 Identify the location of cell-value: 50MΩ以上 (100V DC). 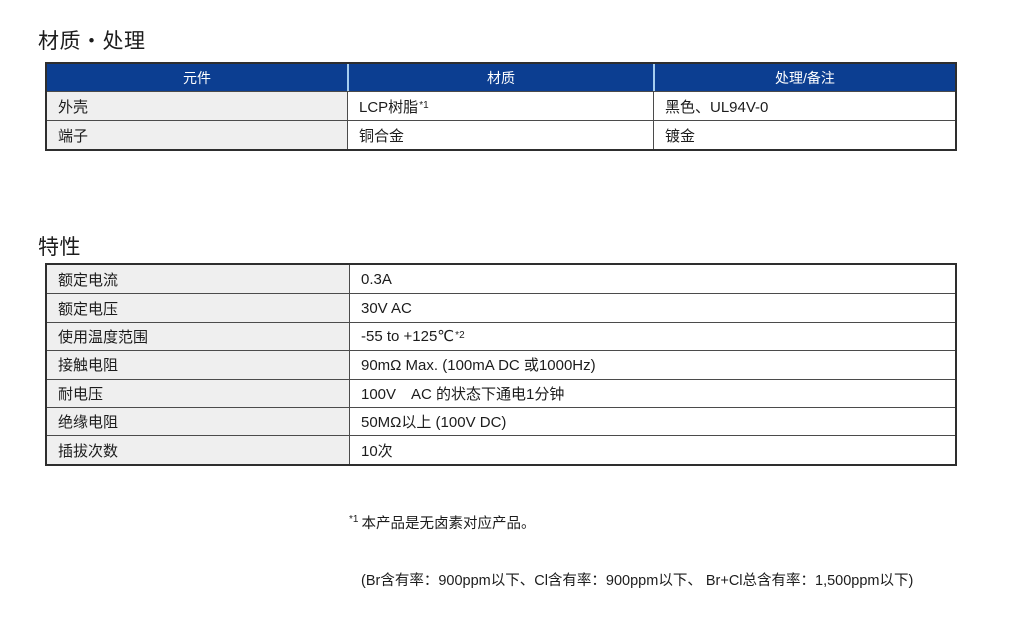
(652, 421).